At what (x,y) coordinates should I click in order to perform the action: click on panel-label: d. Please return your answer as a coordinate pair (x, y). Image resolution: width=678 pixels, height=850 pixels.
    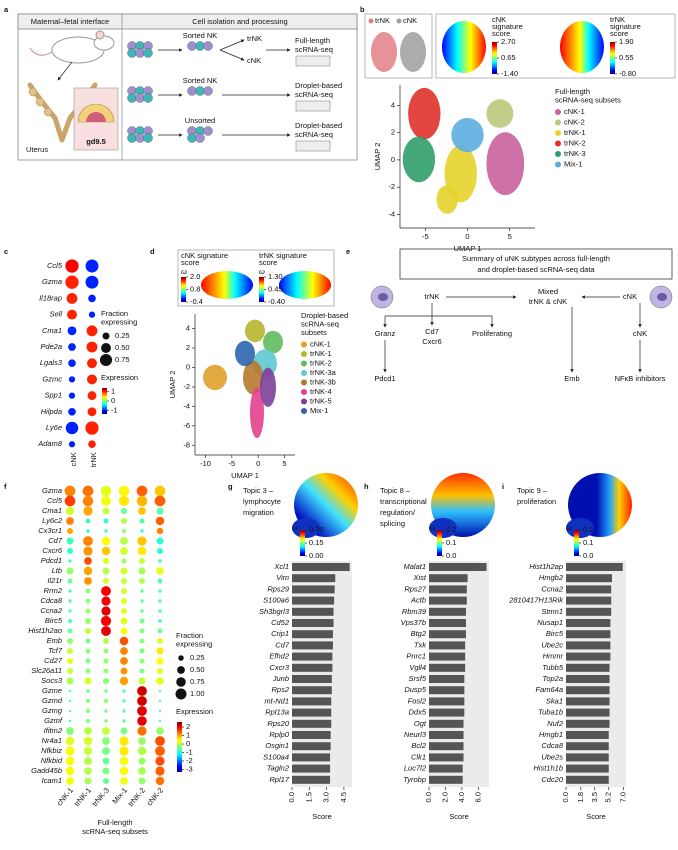
    Looking at the image, I should click on (152, 251).